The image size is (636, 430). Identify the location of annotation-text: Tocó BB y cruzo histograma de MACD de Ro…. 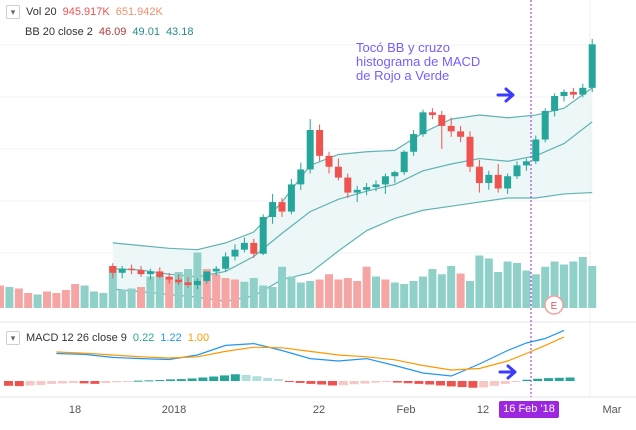
(418, 62).